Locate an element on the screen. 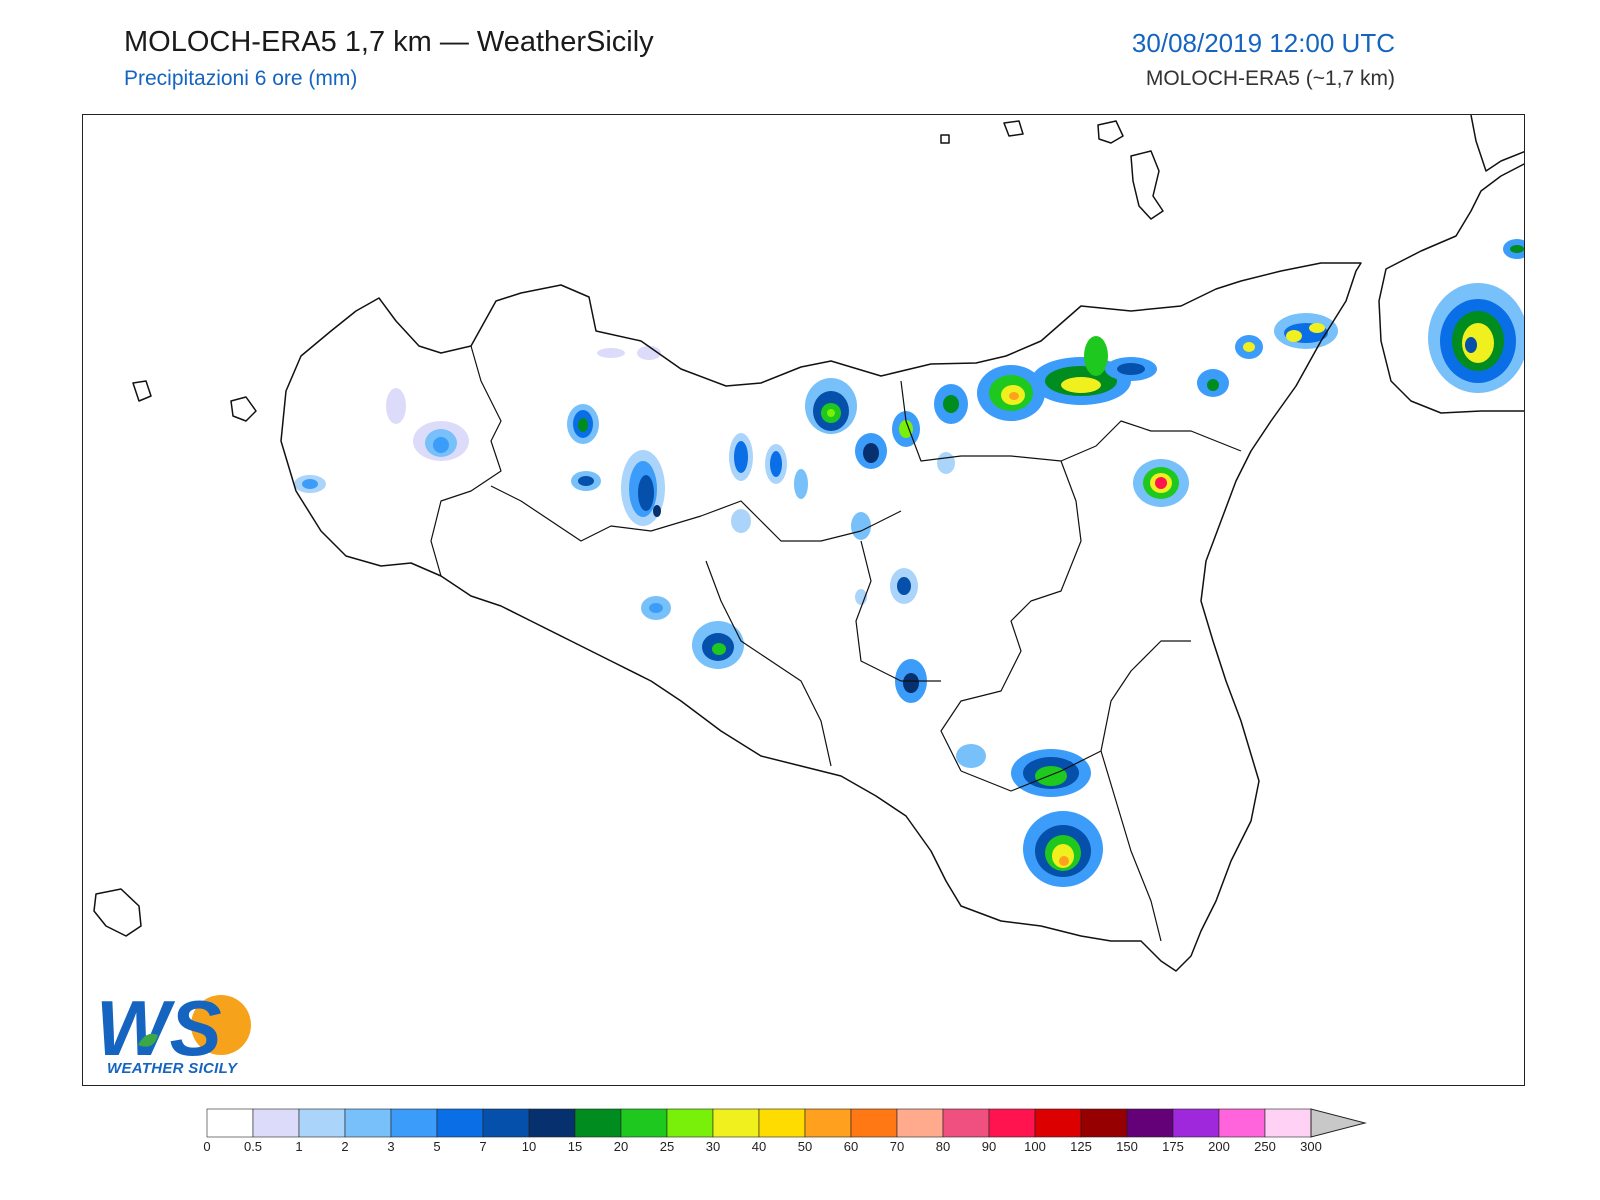  weathersicily-logo: WS is located at coordinates (173, 1028).